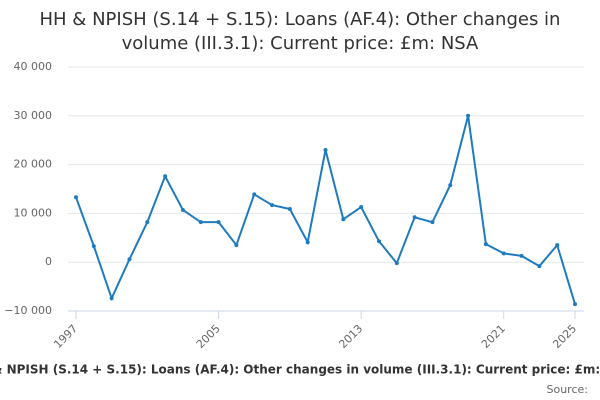  What do you see at coordinates (48, 261) in the screenshot?
I see `y-tick-label: 0` at bounding box center [48, 261].